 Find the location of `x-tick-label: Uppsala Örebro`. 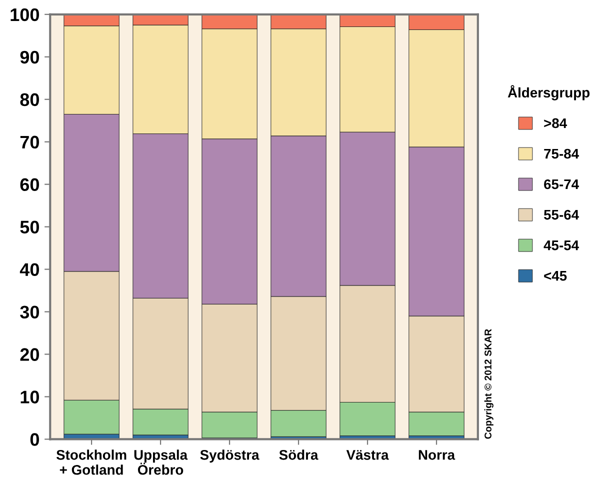

x-tick-label: Uppsala Örebro is located at coordinates (161, 462).